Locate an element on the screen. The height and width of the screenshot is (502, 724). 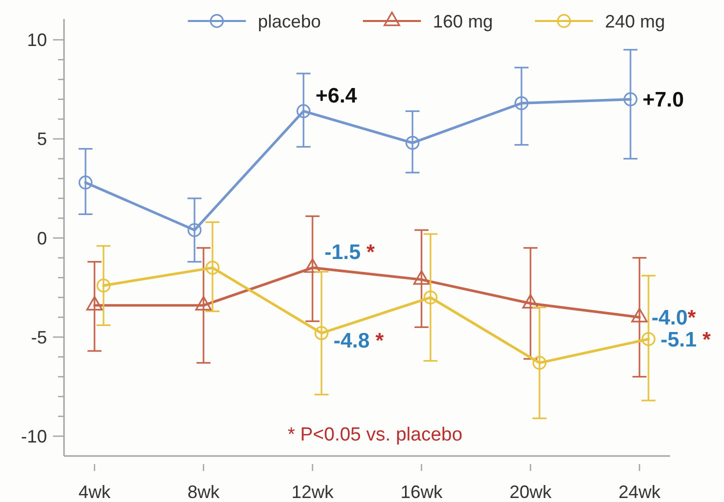
data-label: -4.0* is located at coordinates (674, 318).